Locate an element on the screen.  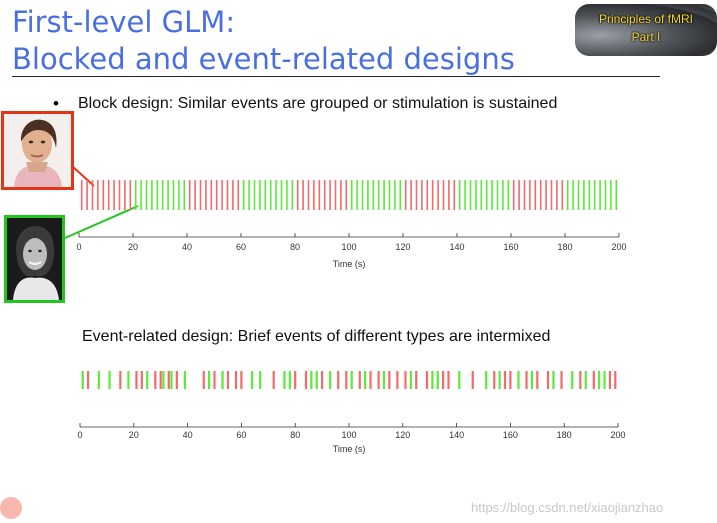
block-design-tick-label: 180 is located at coordinates (564, 247).